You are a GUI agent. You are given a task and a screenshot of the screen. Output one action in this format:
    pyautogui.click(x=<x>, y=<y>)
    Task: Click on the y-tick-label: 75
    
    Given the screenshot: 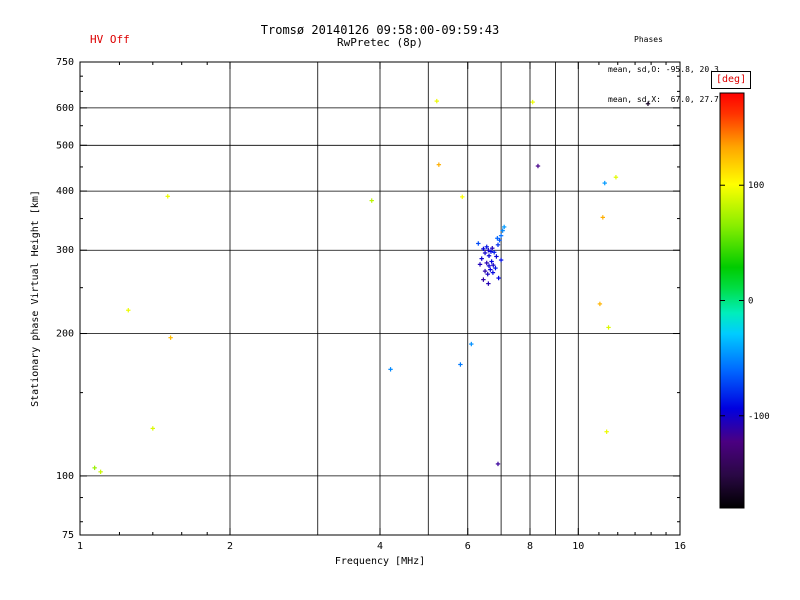 What is the action you would take?
    pyautogui.click(x=68, y=535)
    